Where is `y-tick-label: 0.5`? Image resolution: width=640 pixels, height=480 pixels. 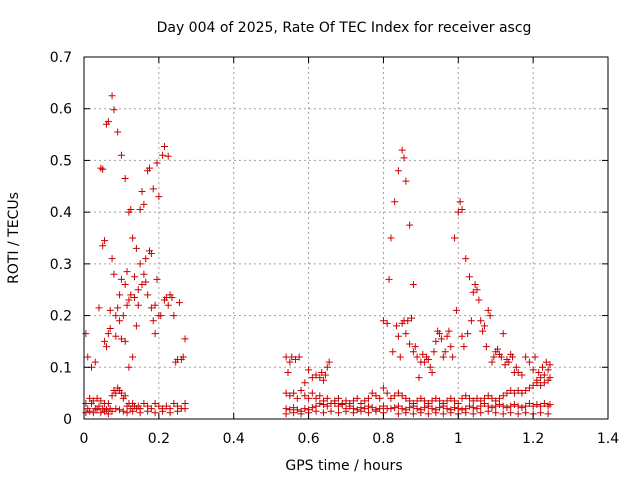 y-tick-label: 0.5 is located at coordinates (61, 161).